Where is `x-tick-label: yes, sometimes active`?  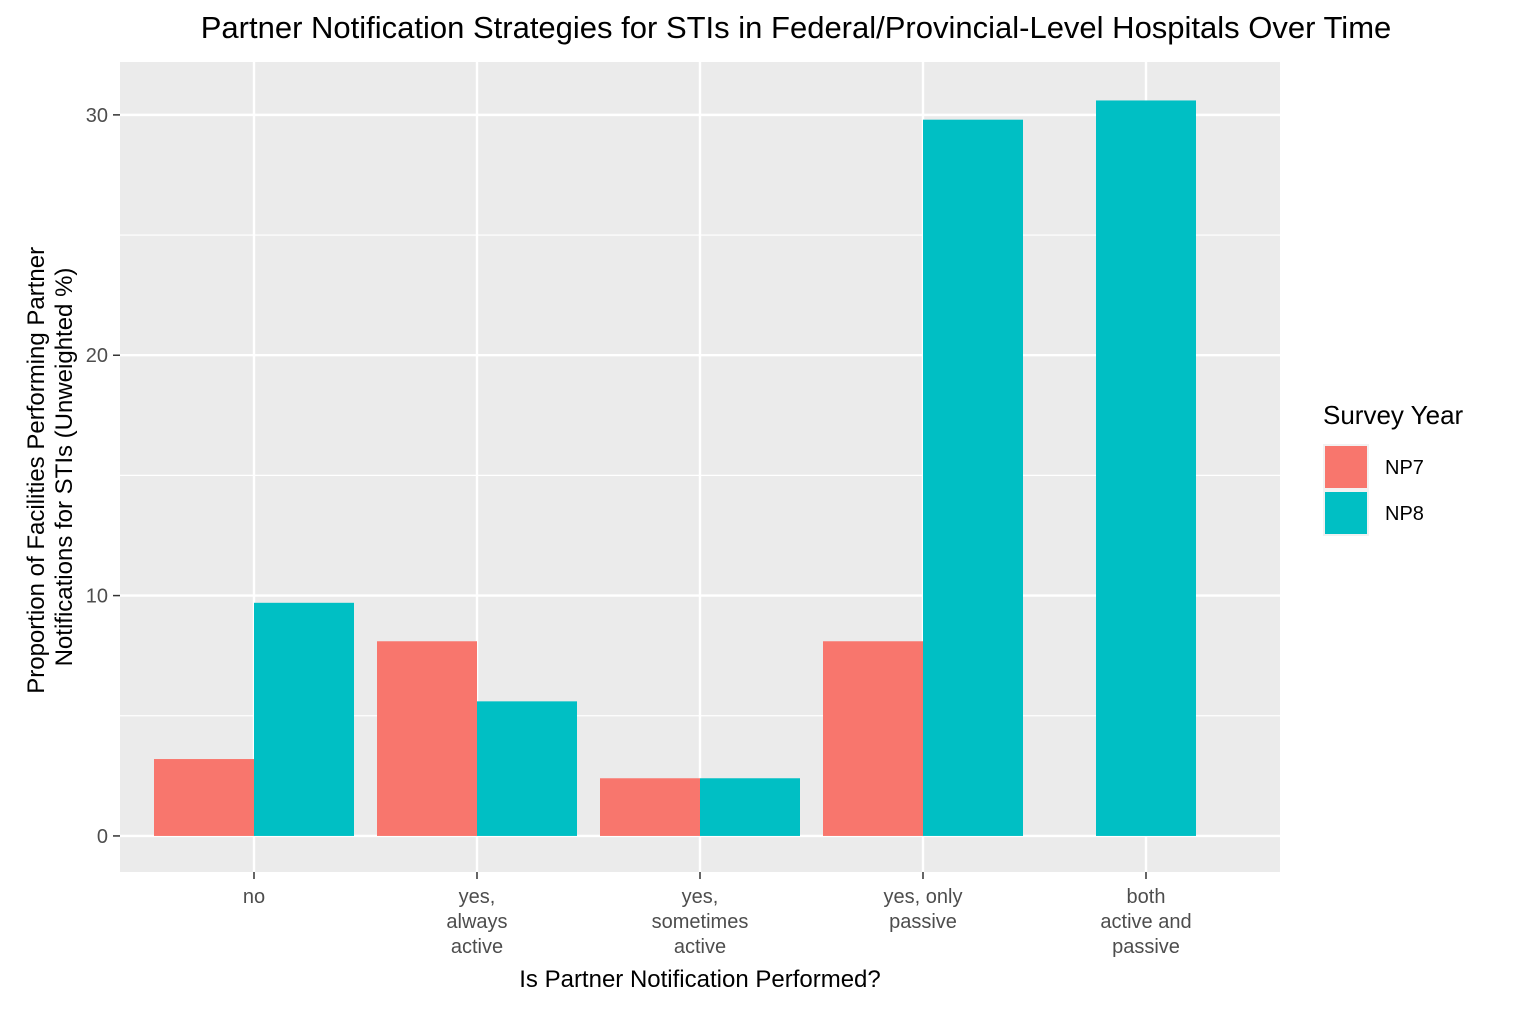
x-tick-label: yes, sometimes active is located at coordinates (700, 922).